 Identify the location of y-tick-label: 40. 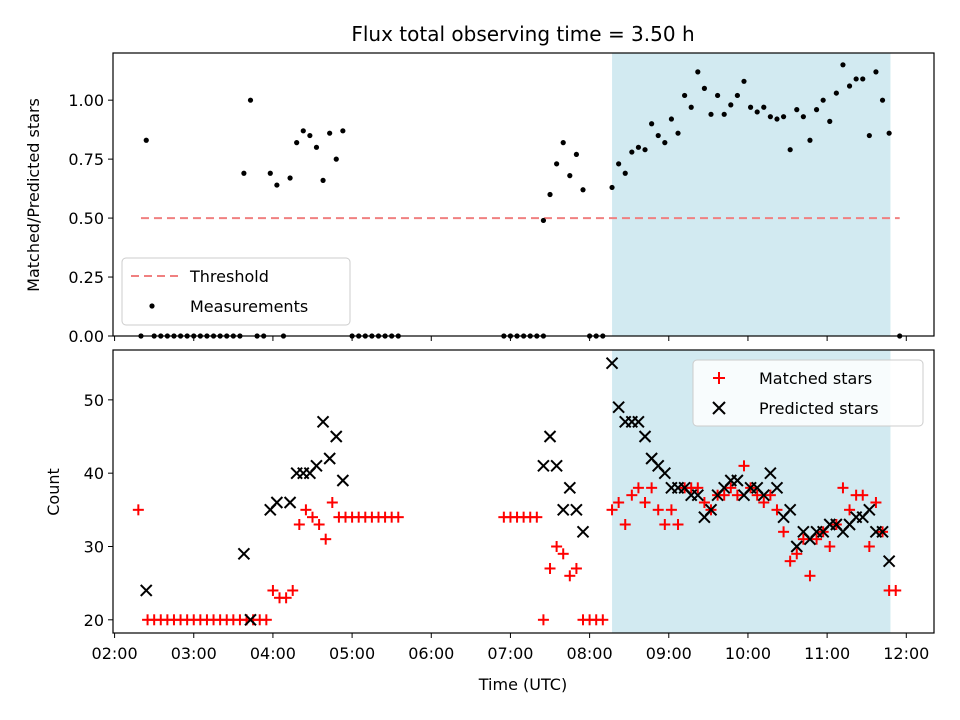
(94, 473).